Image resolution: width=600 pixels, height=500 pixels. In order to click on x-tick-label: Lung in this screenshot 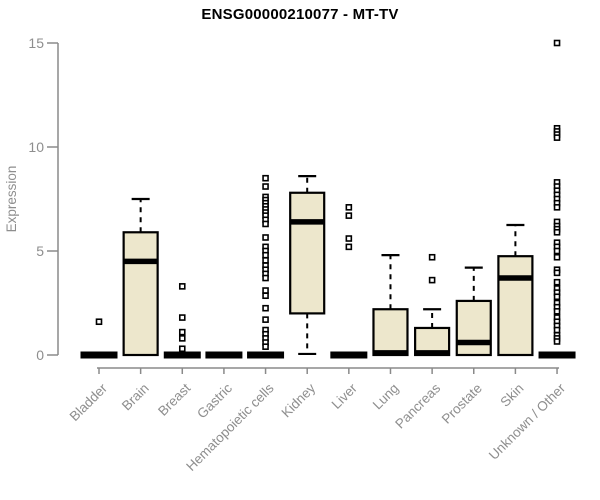, I will do `click(386, 397)`.